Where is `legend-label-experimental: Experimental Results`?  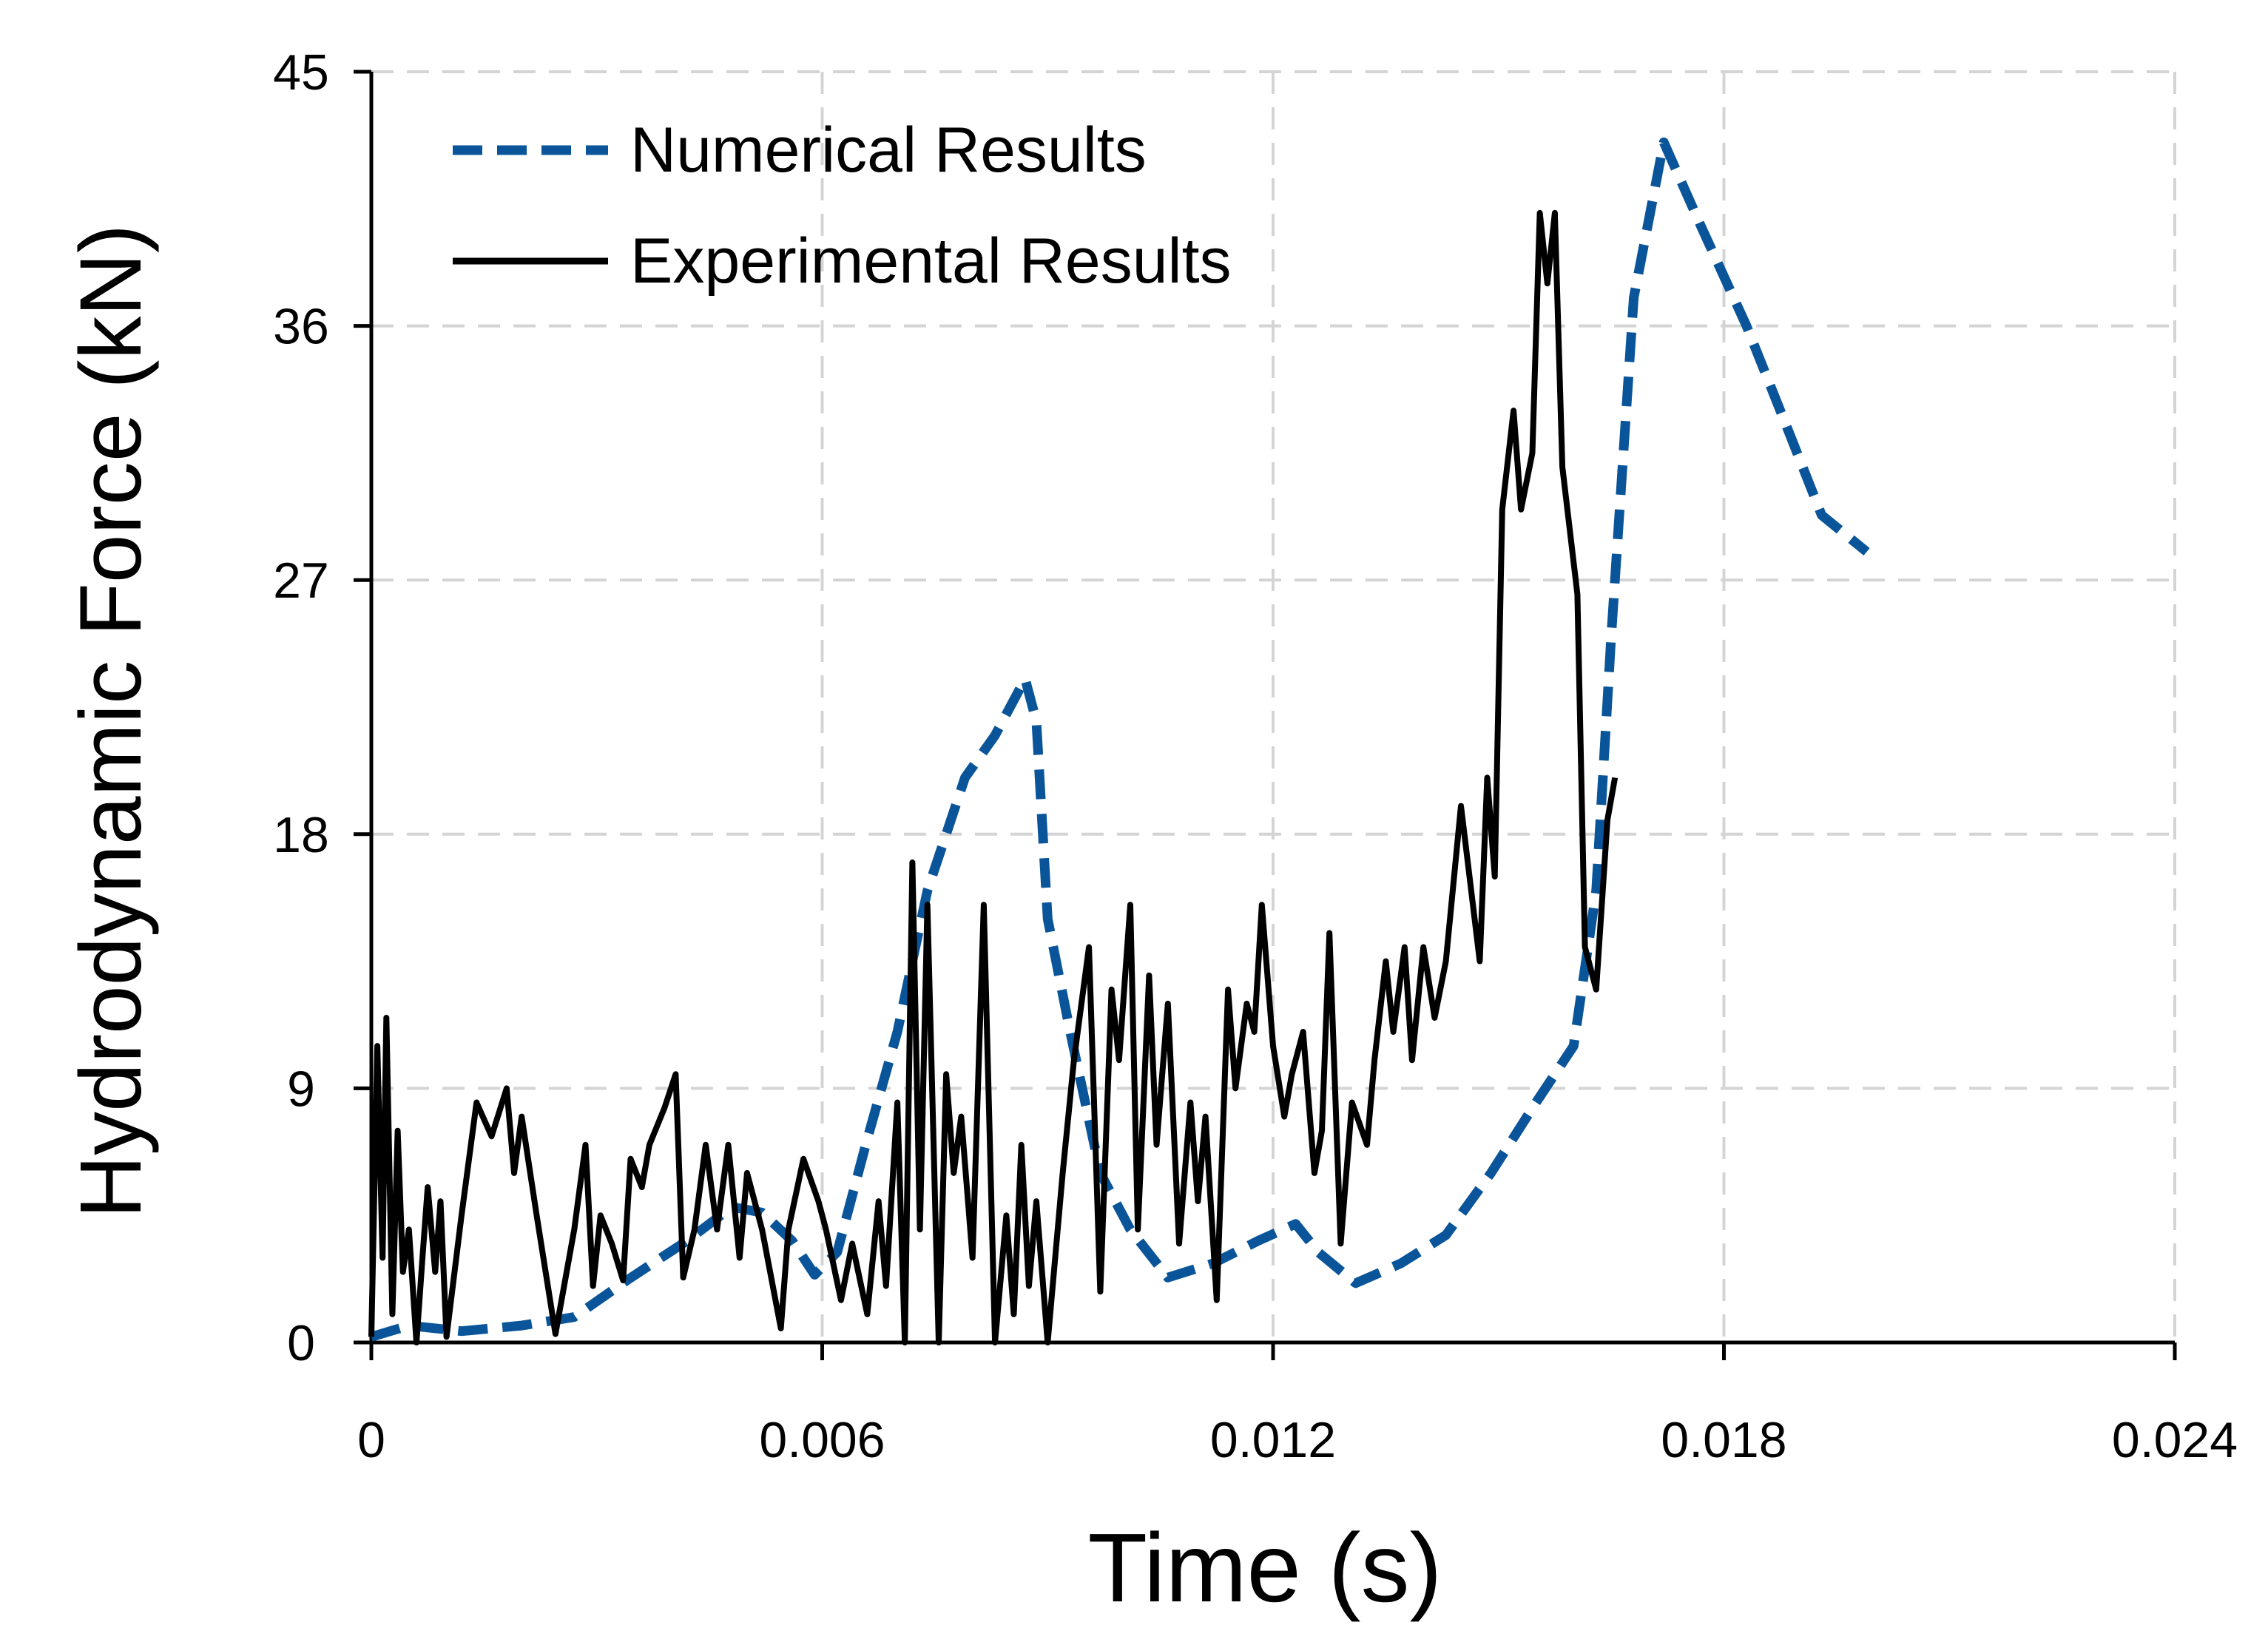 legend-label-experimental: Experimental Results is located at coordinates (931, 261).